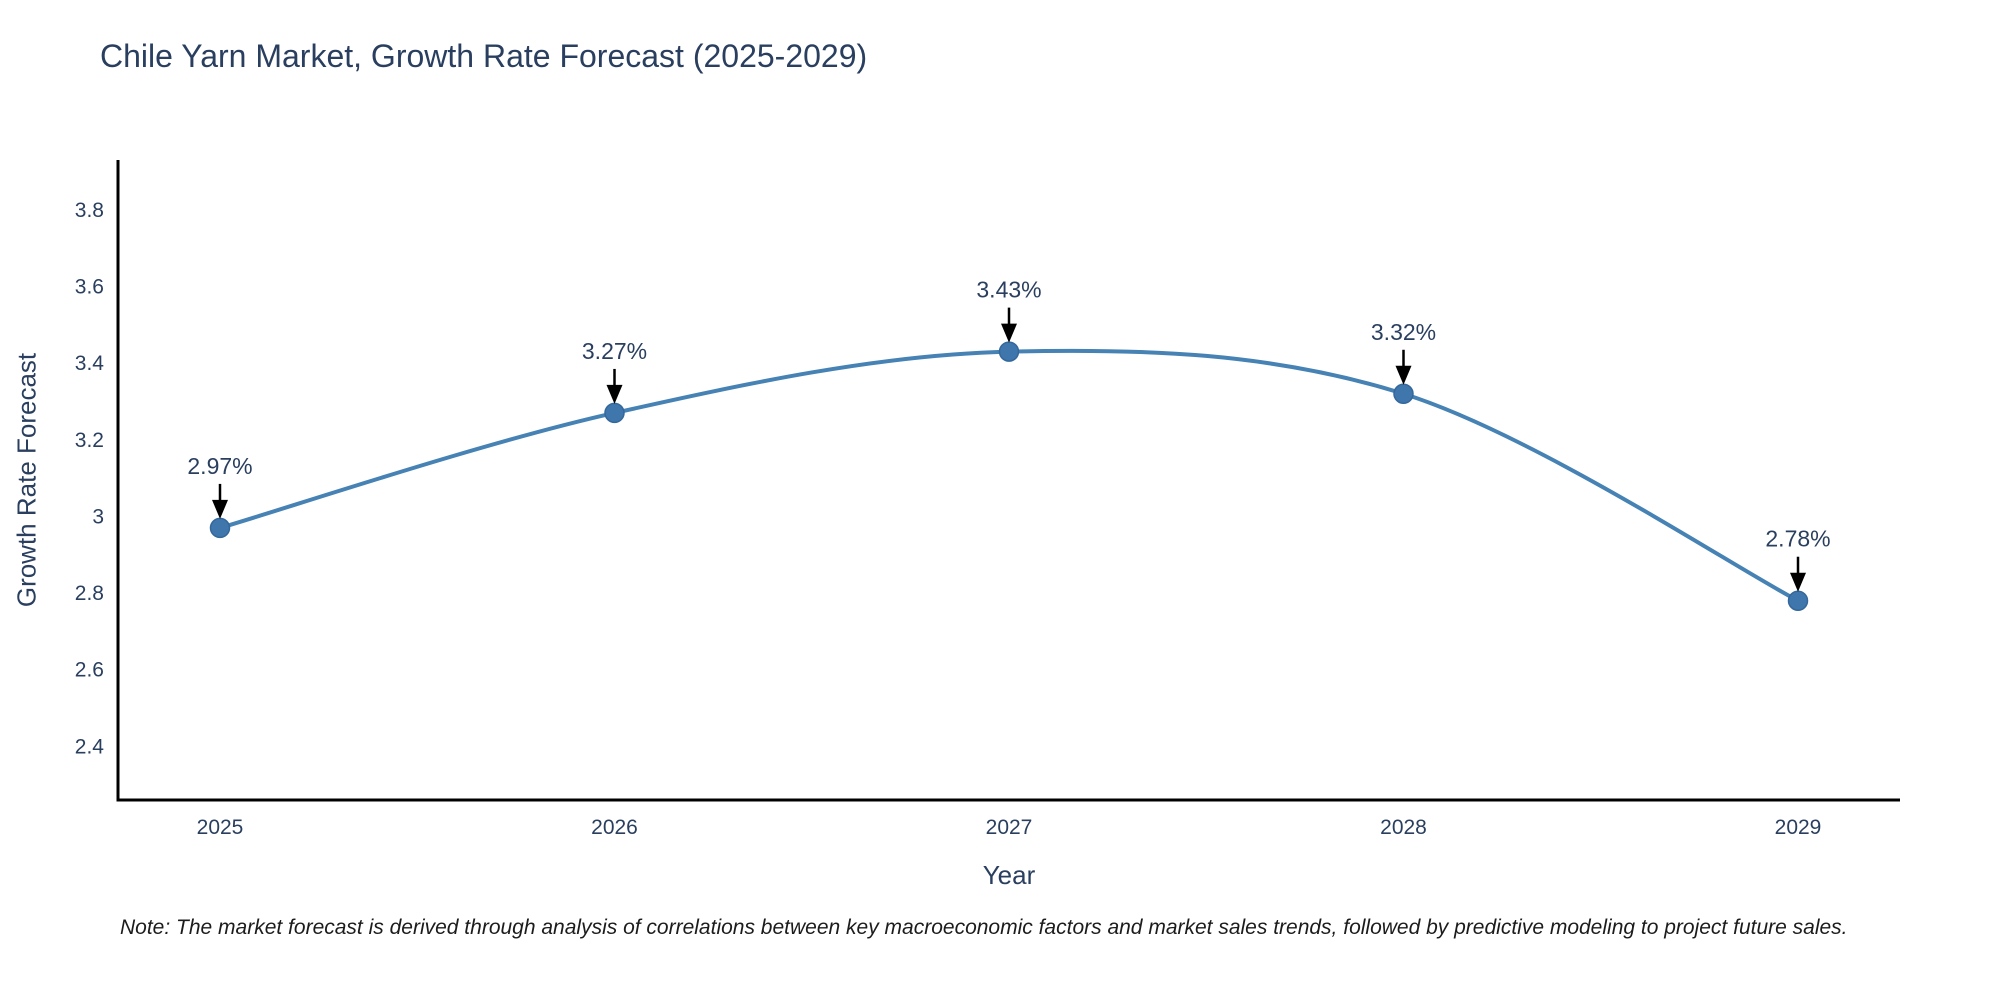 This screenshot has height=1000, width=2000. What do you see at coordinates (219, 466) in the screenshot?
I see `point-value-label: 2.97%` at bounding box center [219, 466].